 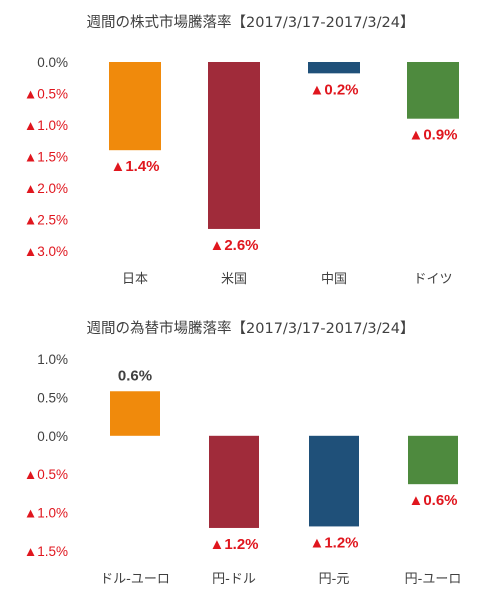 What do you see at coordinates (46, 157) in the screenshot?
I see `stock-ytick-label: ▲1.5%` at bounding box center [46, 157].